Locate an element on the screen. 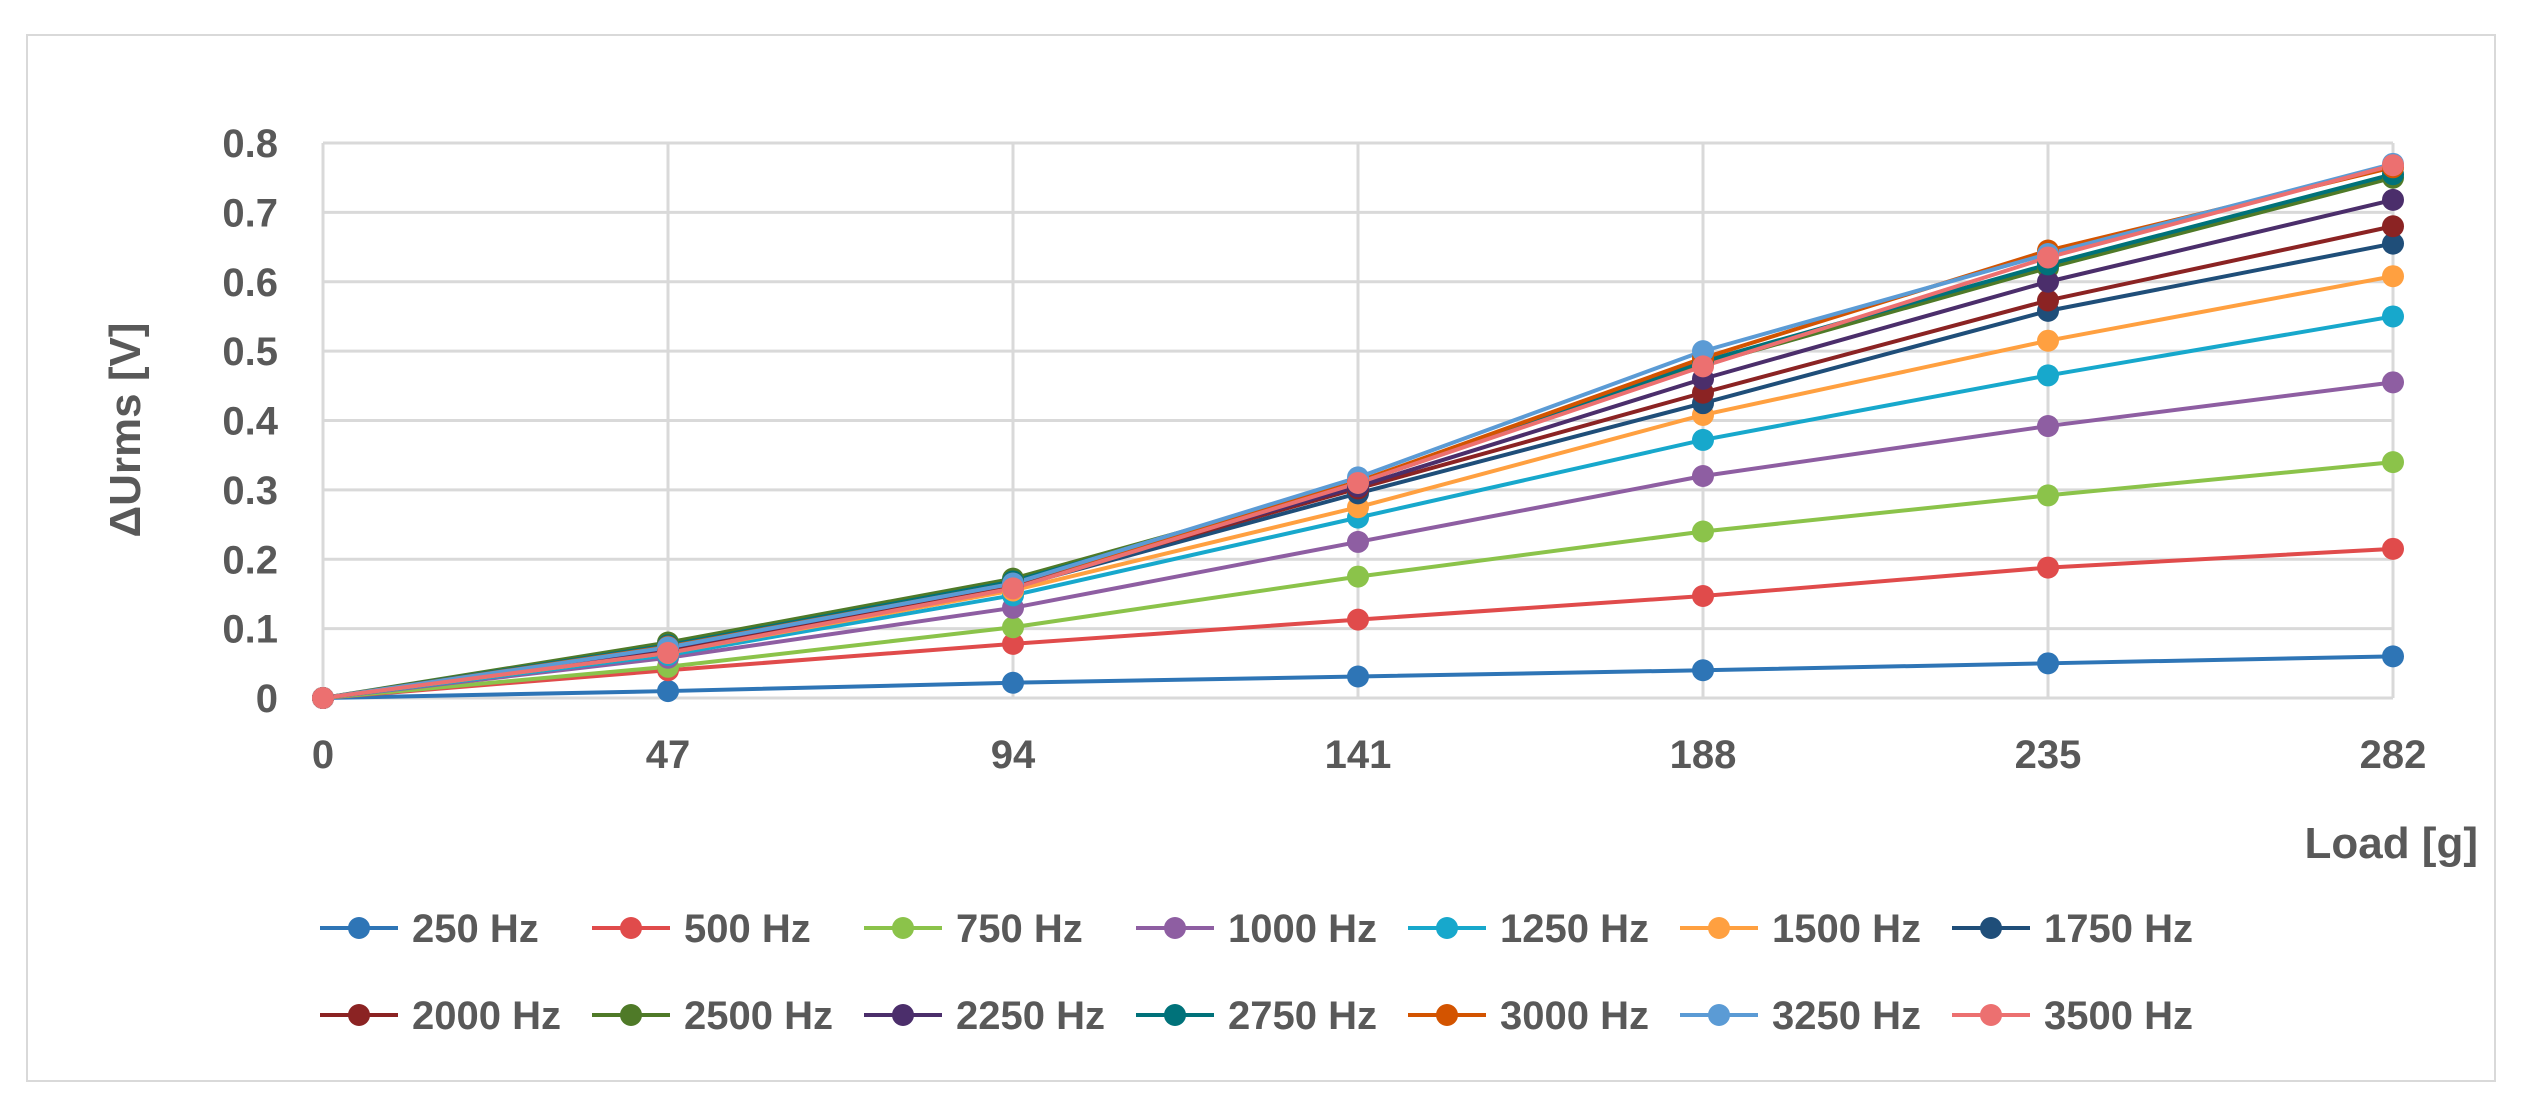 The width and height of the screenshot is (2523, 1118). legend-label: 500 Hz is located at coordinates (747, 929).